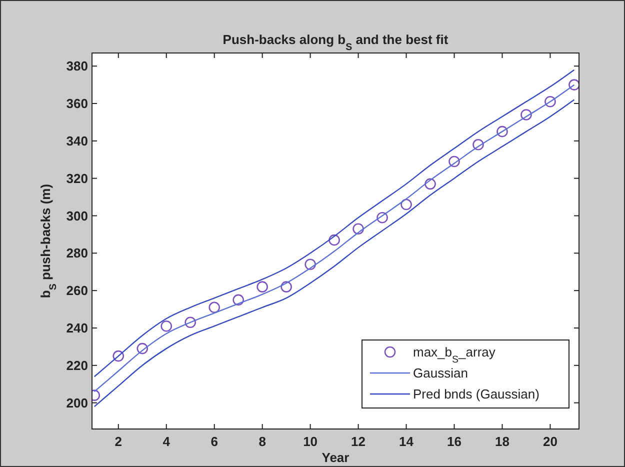 The width and height of the screenshot is (625, 467). I want to click on x-tick-label: 20, so click(550, 441).